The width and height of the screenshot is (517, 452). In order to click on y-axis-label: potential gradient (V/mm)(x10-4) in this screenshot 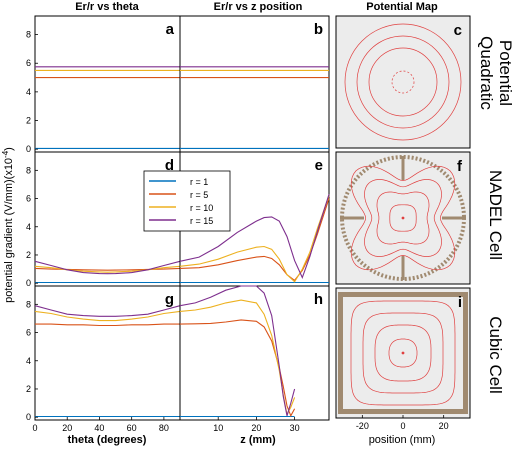, I will do `click(8, 225)`.